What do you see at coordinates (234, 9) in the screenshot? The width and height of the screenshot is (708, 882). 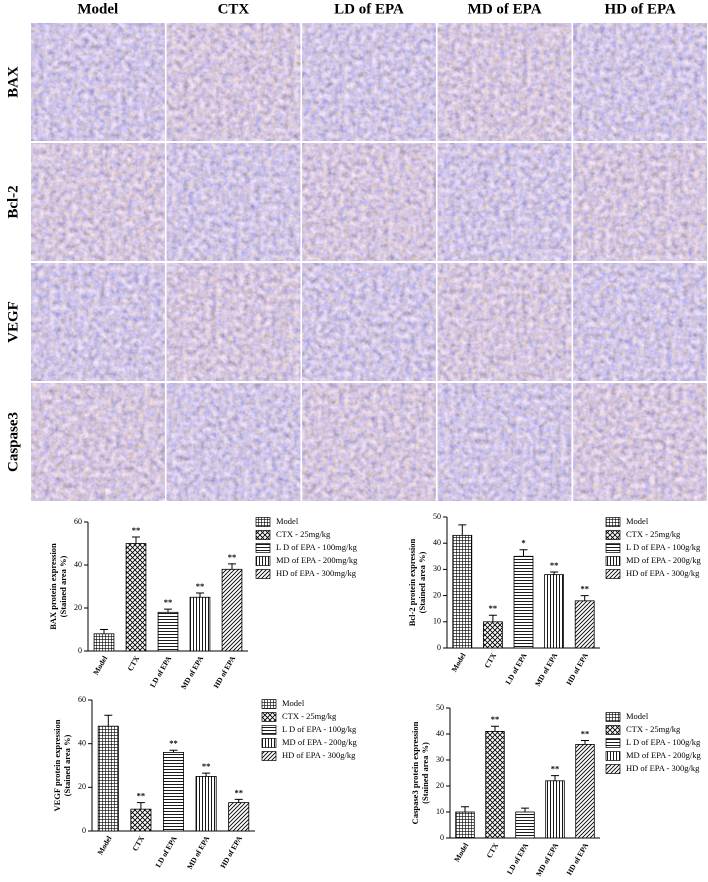 I see `column-label: CTX` at bounding box center [234, 9].